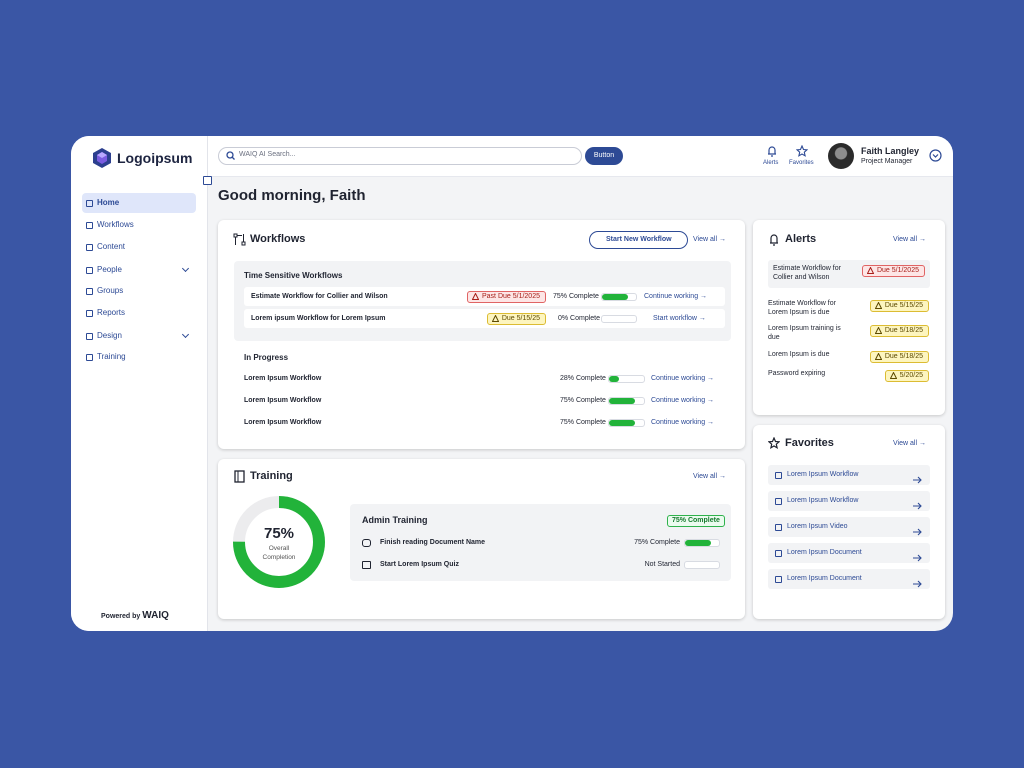  Describe the element at coordinates (115, 224) in the screenshot. I see `nav-item: Workflows` at that location.